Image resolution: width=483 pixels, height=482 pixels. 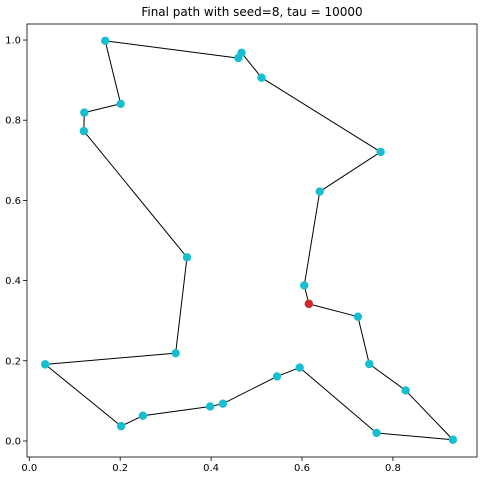 I want to click on y-tick-label: 0.6, so click(x=13, y=201).